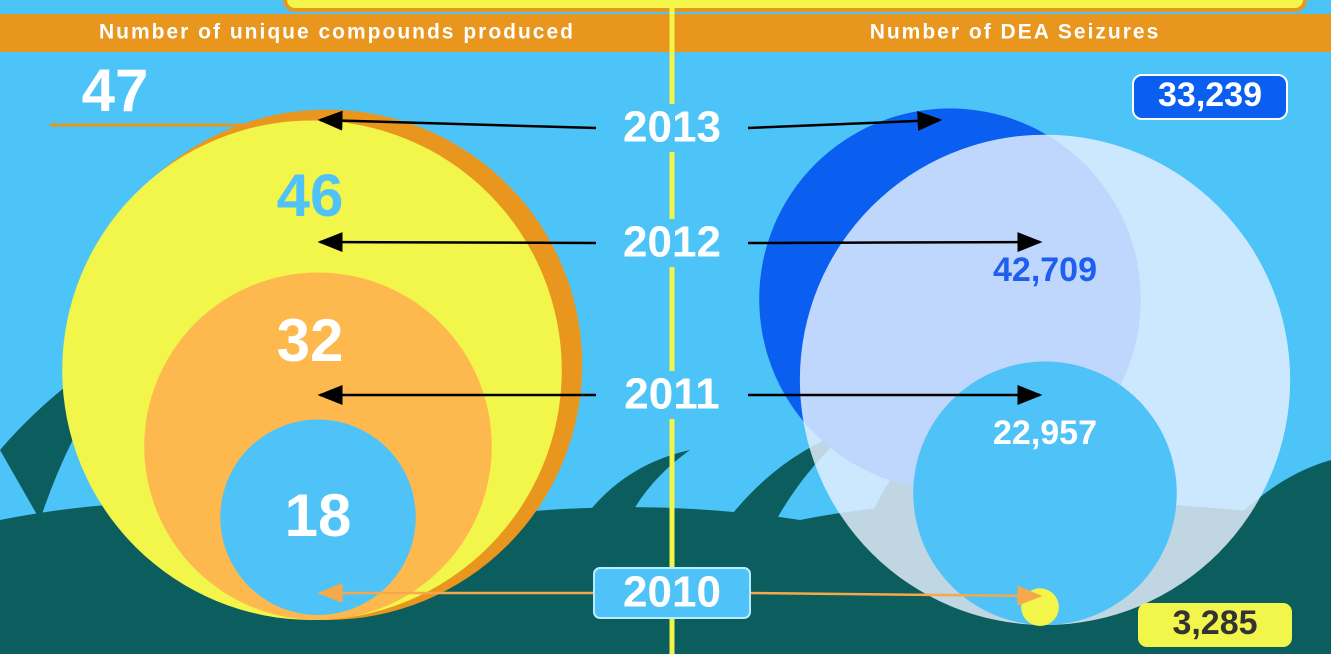 Image resolution: width=1331 pixels, height=654 pixels. I want to click on value-label: 18, so click(318, 515).